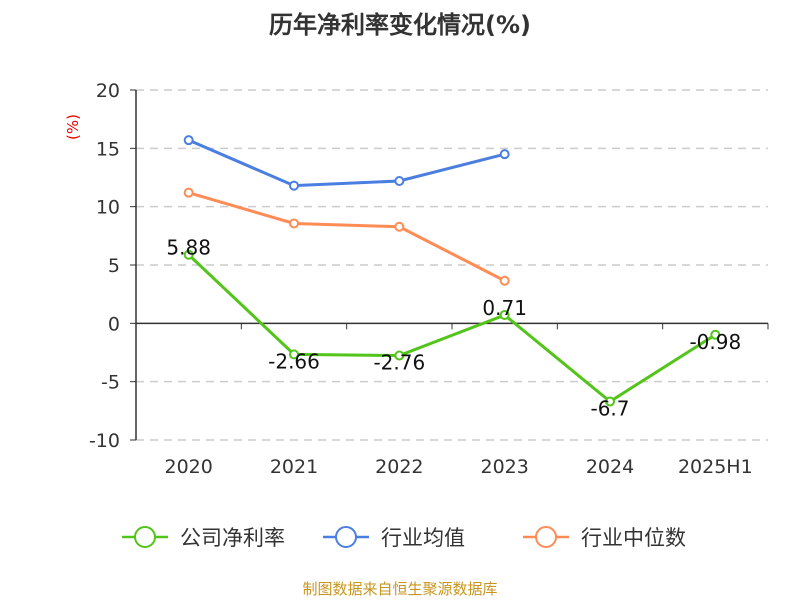 This screenshot has width=800, height=600. Describe the element at coordinates (104, 441) in the screenshot. I see `y-tick-label: -10` at that location.